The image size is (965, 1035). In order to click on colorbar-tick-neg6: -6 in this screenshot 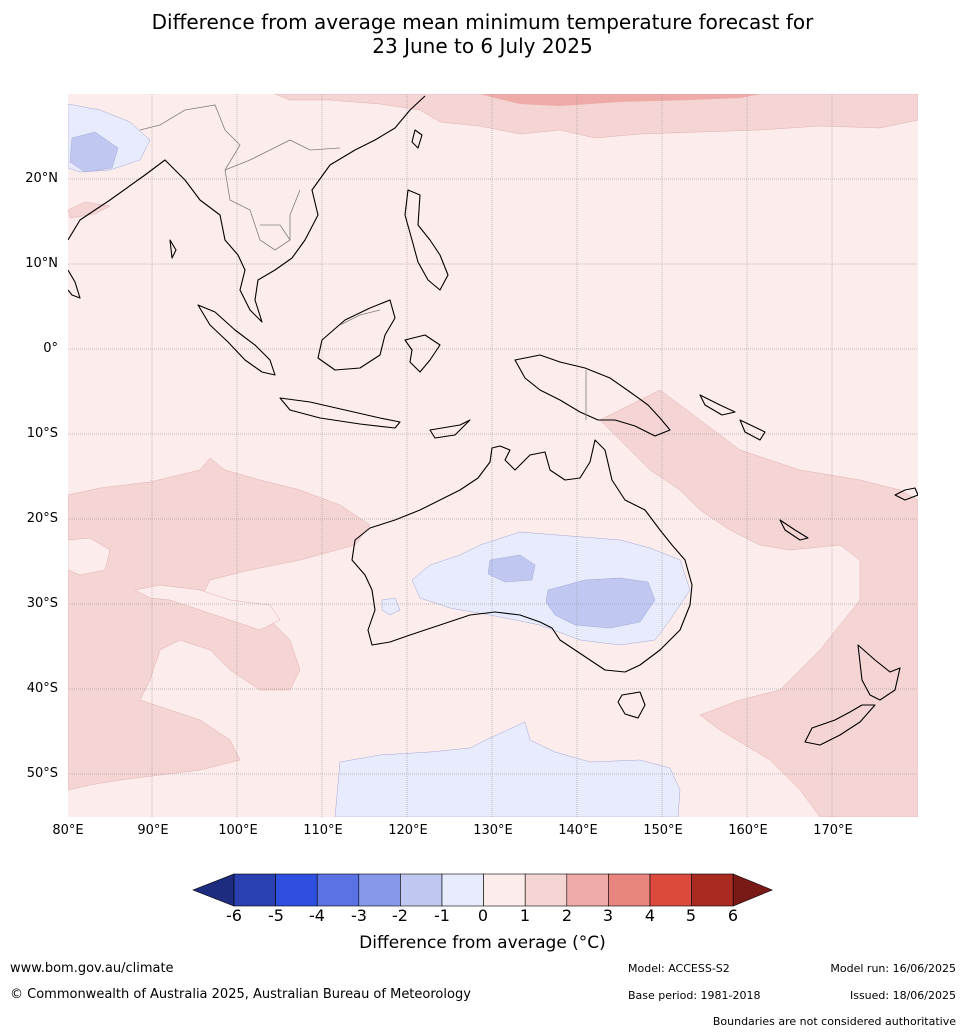, I will do `click(234, 915)`.